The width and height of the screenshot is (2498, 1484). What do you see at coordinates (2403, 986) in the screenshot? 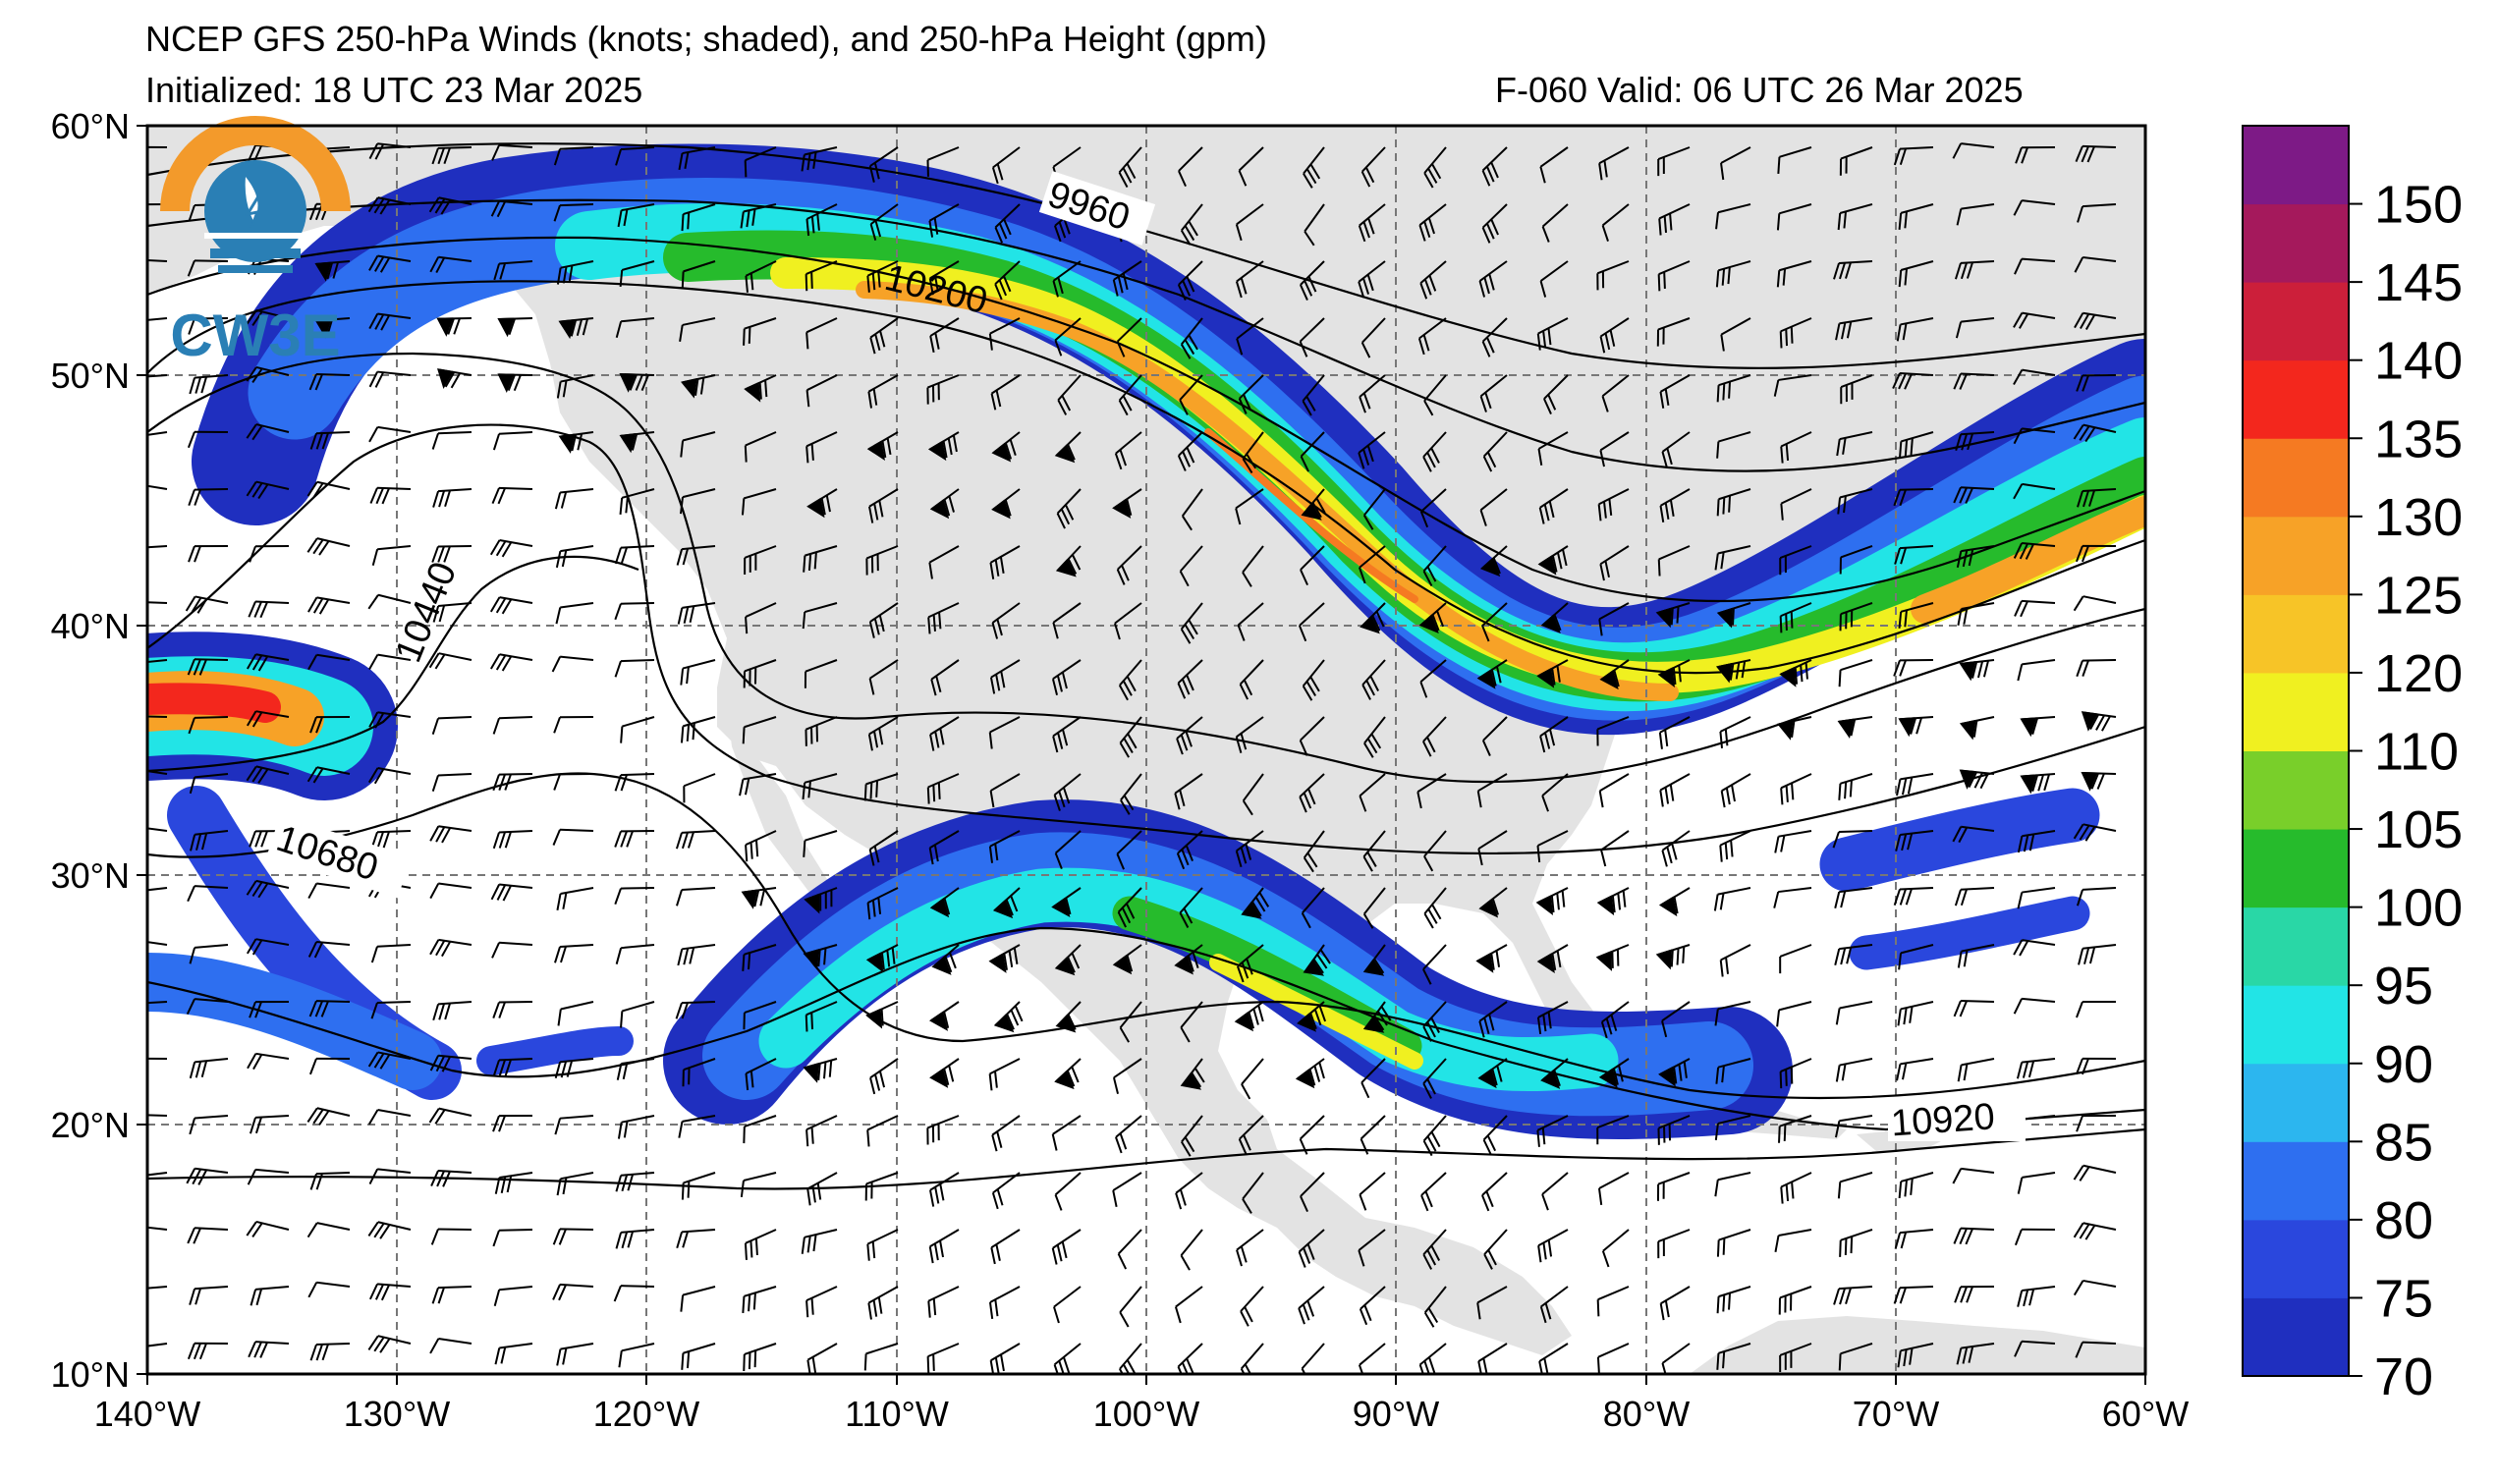
I see `colorbar-label: 95` at bounding box center [2403, 986].